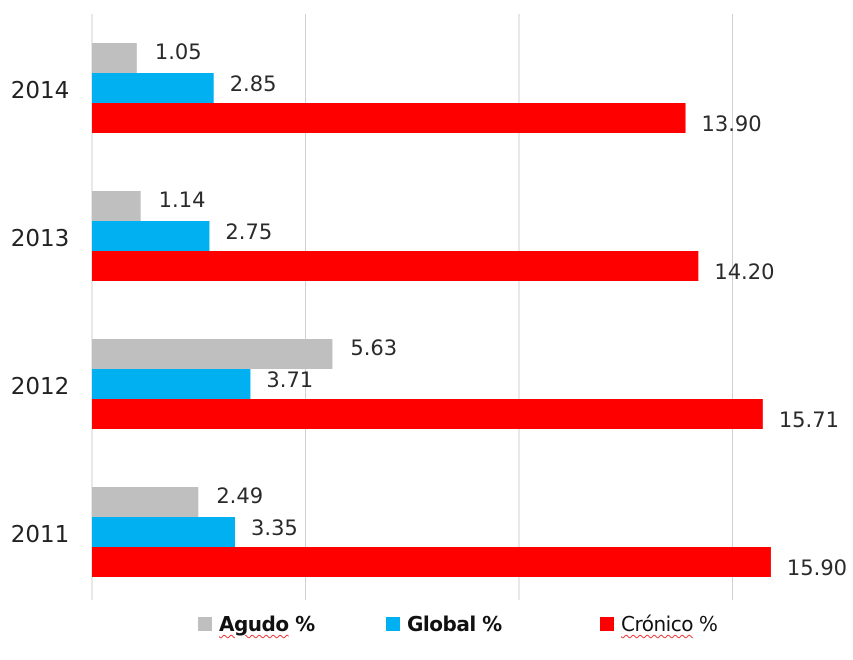 Image resolution: width=853 pixels, height=660 pixels. Describe the element at coordinates (40, 91) in the screenshot. I see `category-label: 2014` at that location.